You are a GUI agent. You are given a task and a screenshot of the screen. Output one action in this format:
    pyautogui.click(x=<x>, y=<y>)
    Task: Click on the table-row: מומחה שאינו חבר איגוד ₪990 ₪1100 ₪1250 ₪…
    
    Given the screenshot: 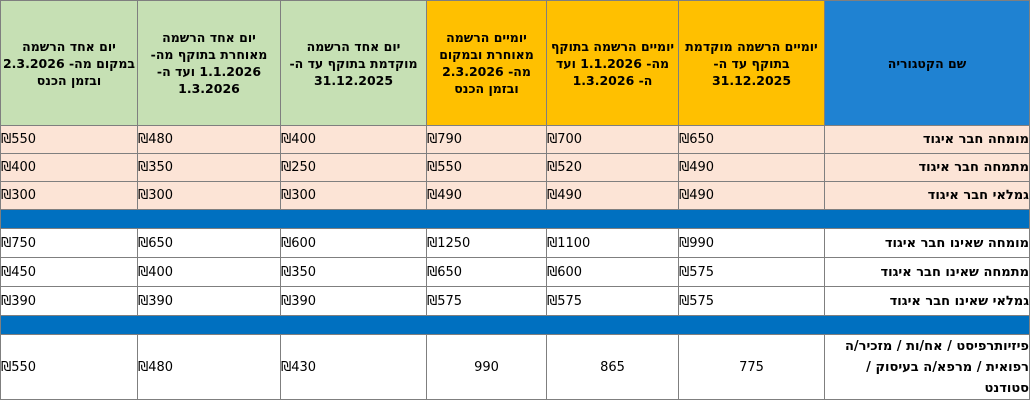 What is the action you would take?
    pyautogui.click(x=515, y=243)
    